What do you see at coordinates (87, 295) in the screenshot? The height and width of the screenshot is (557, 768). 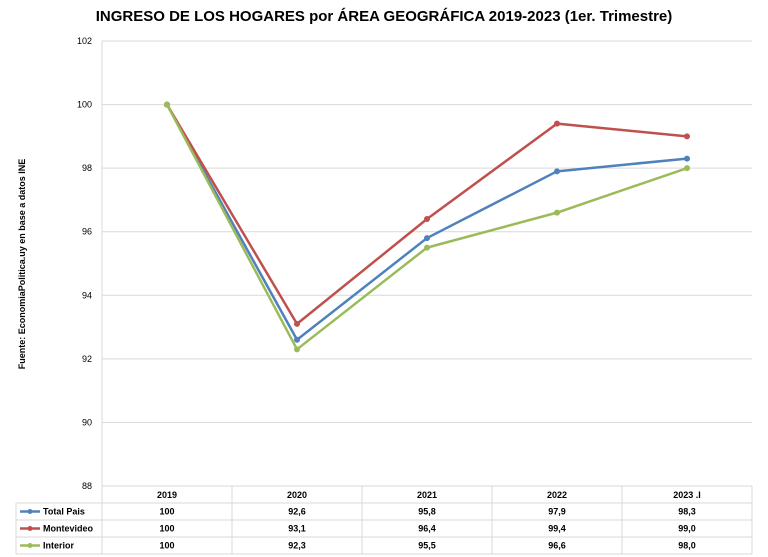 I see `y-tick-label: 94` at bounding box center [87, 295].